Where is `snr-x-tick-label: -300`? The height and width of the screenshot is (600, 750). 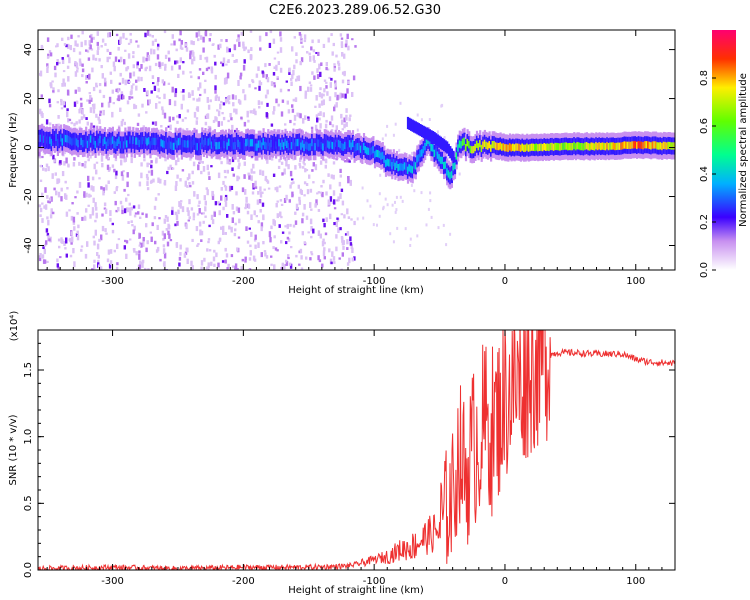 snr-x-tick-label: -300 is located at coordinates (112, 581).